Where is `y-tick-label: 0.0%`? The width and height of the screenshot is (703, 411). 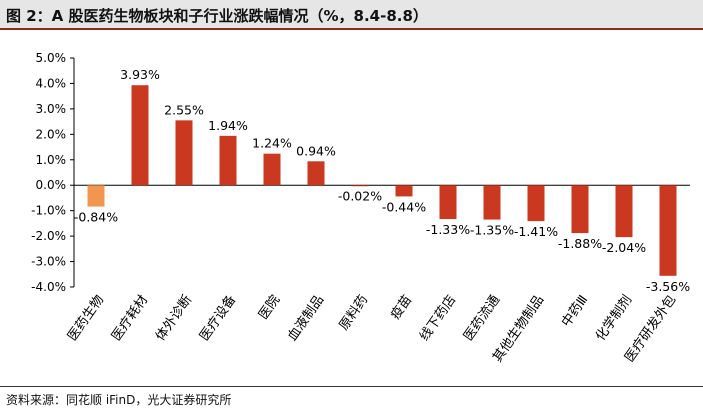 y-tick-label: 0.0% is located at coordinates (51, 185).